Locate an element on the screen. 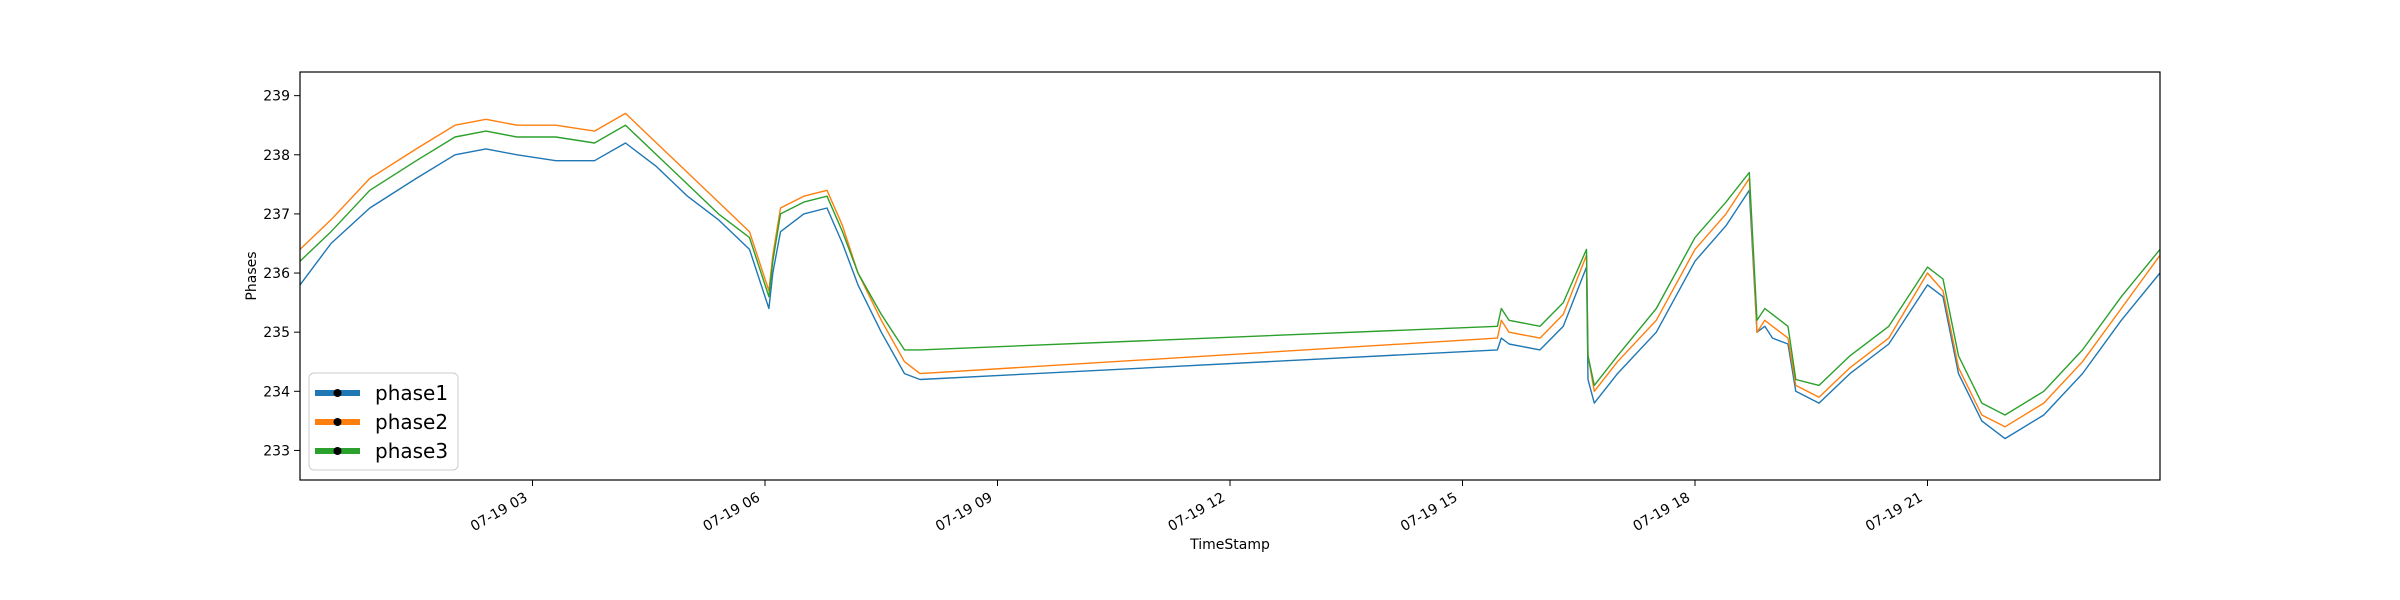  y-tick-label: 235 is located at coordinates (276, 333).